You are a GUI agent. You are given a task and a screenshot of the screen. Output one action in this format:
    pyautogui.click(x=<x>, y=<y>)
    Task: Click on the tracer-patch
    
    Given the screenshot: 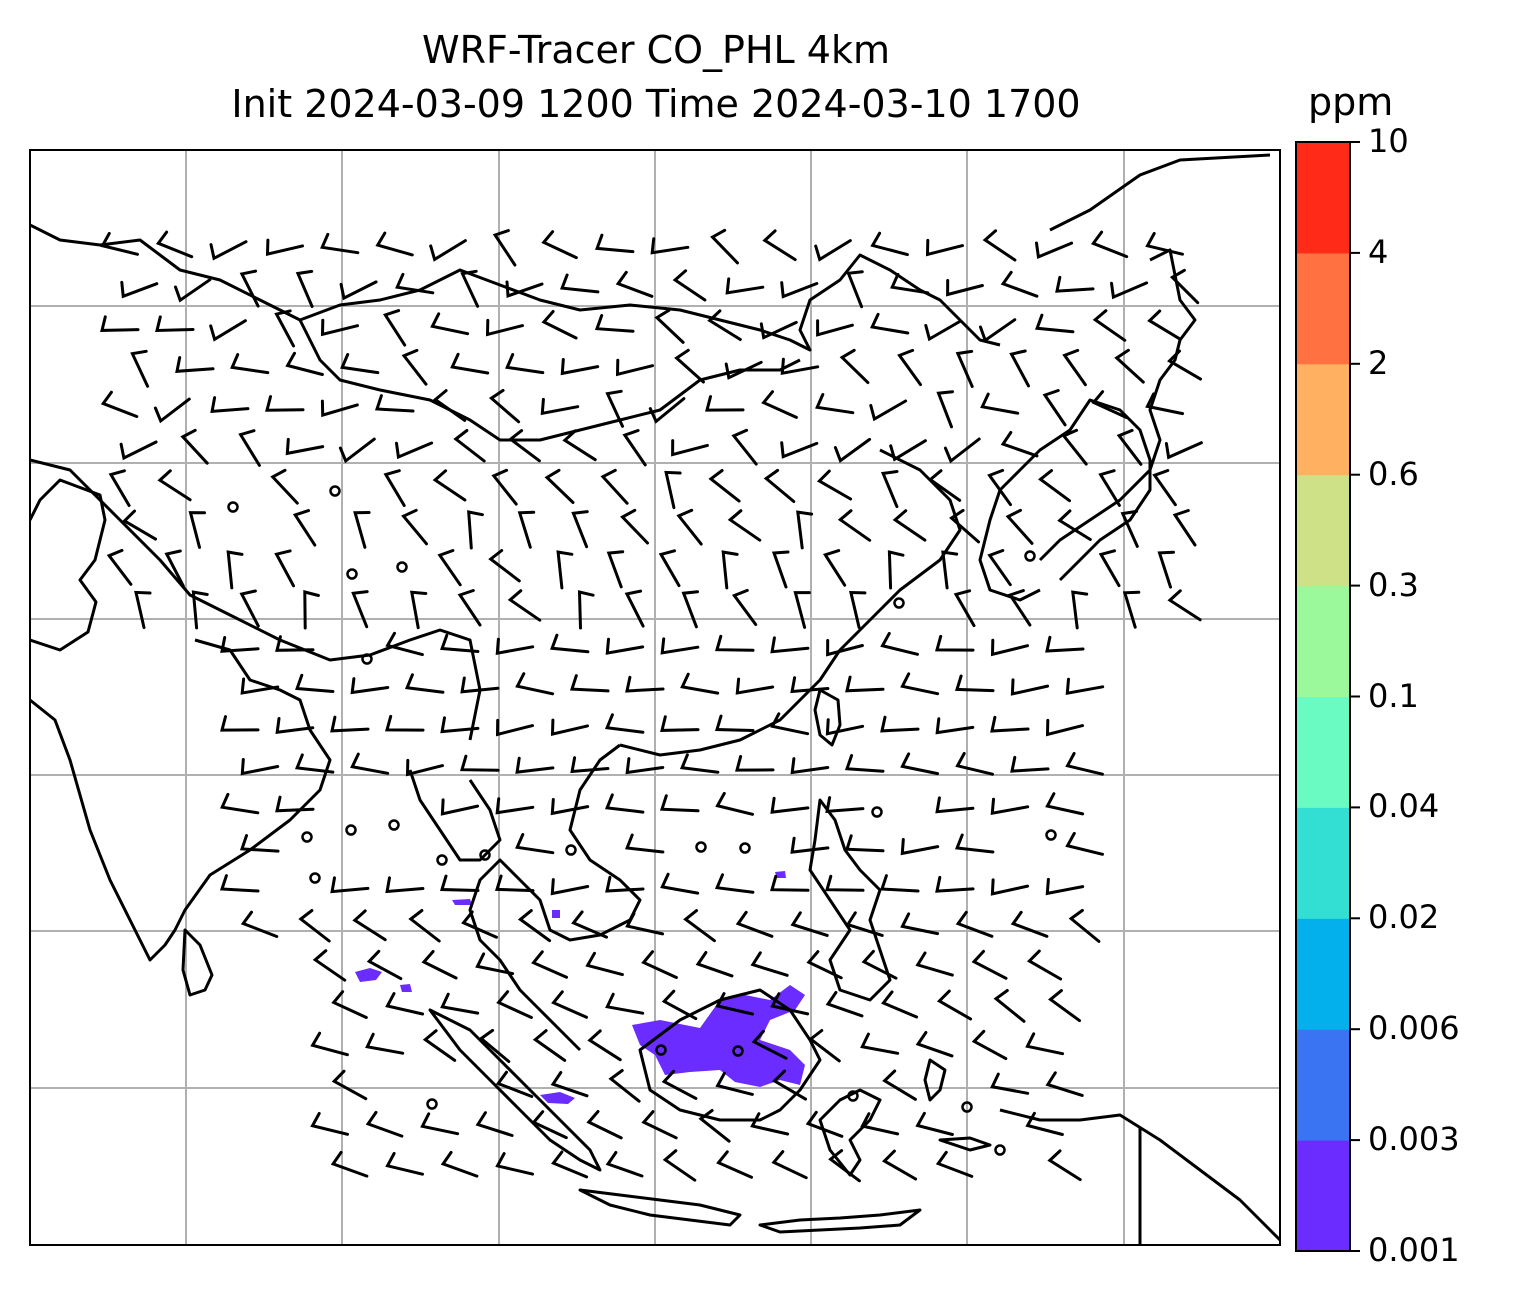 What is the action you would take?
    pyautogui.click(x=718, y=1036)
    